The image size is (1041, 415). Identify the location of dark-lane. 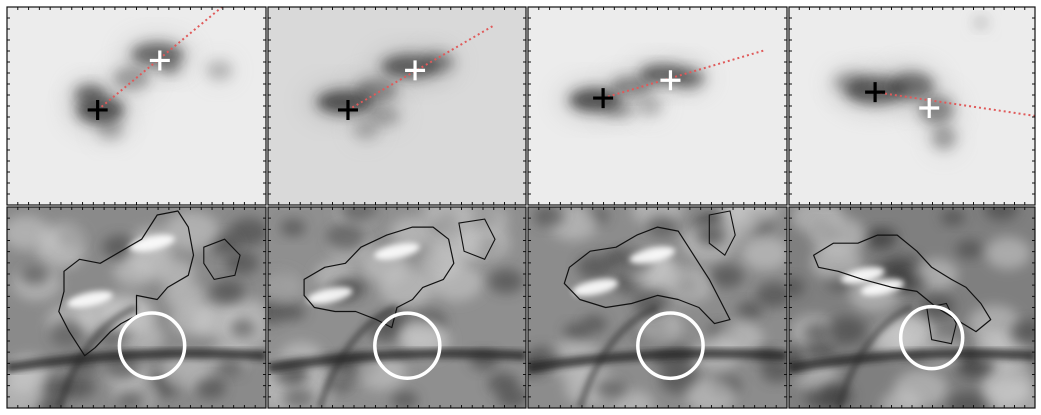
(617, 356).